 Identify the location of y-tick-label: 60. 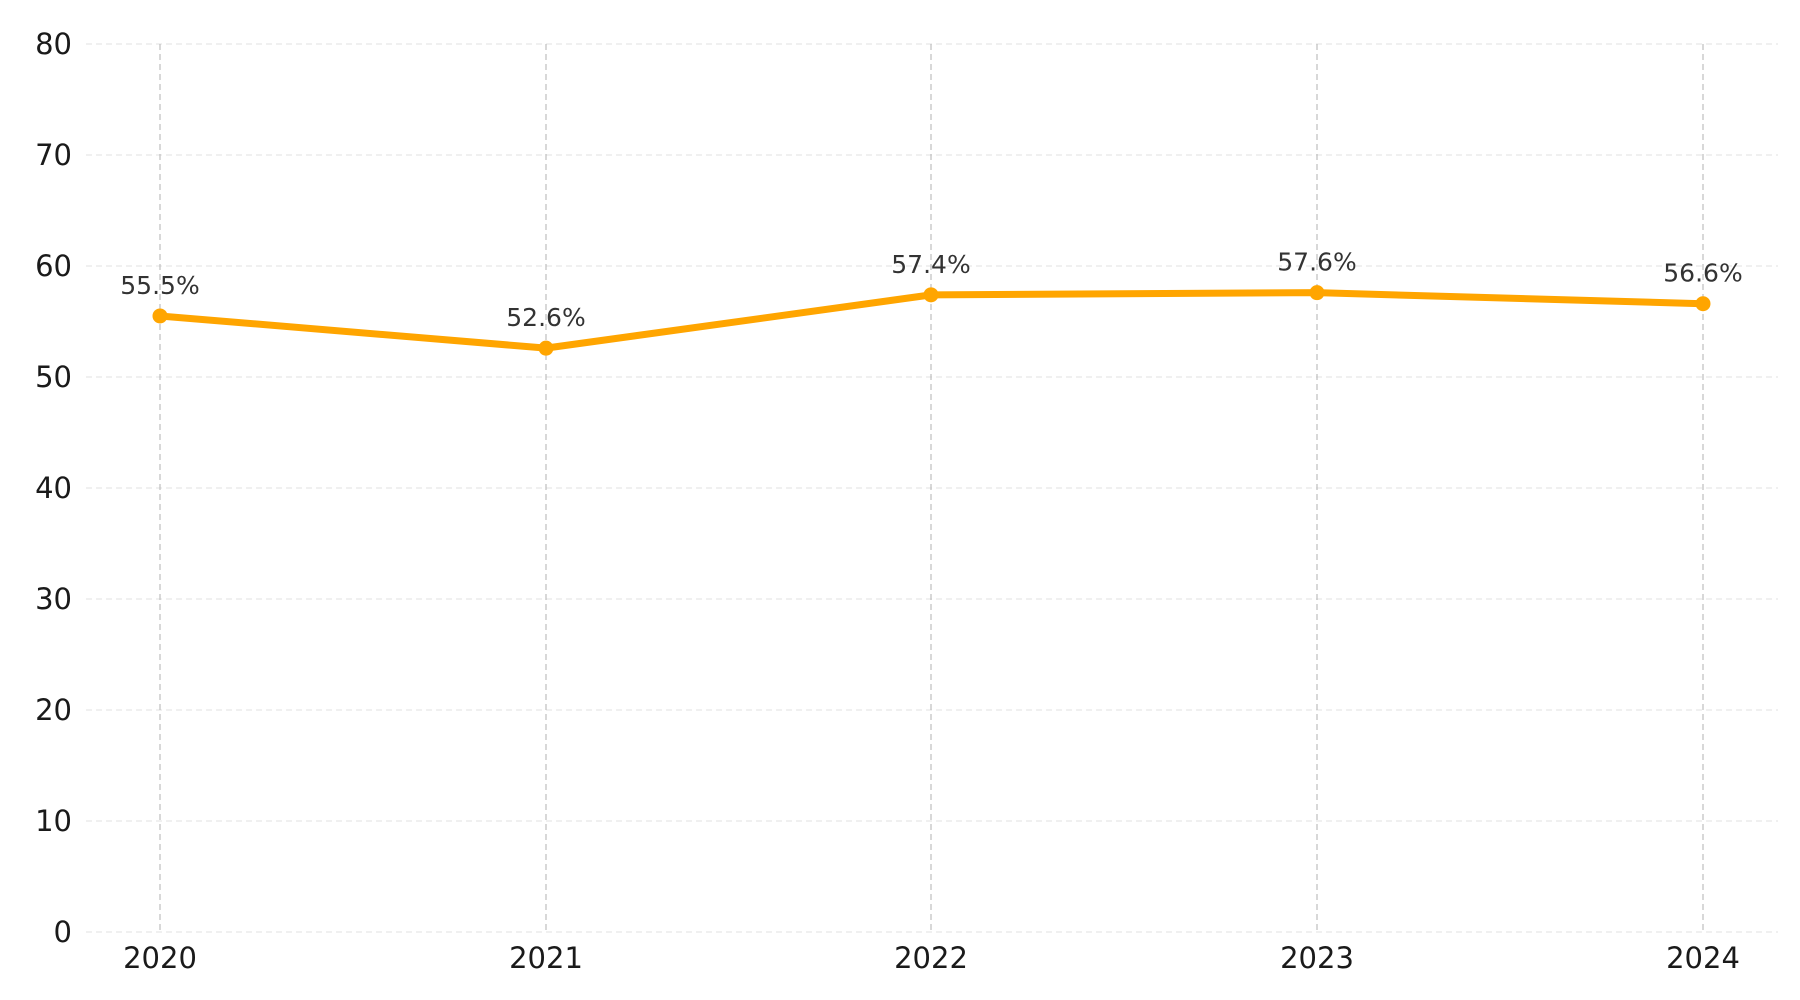
(53, 266).